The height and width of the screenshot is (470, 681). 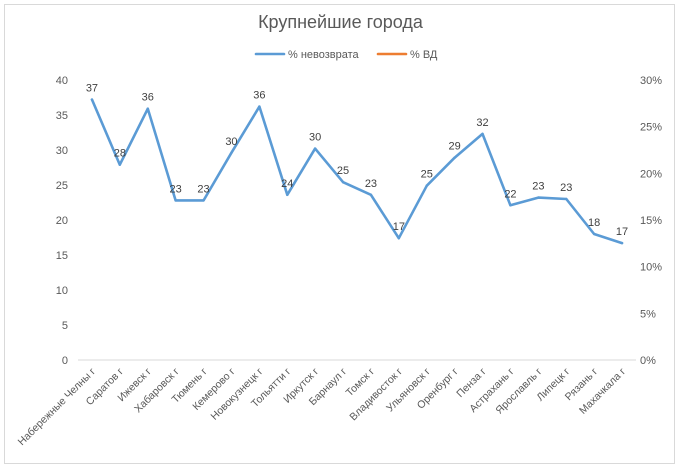 I want to click on x-tick-label: Набережные Челны г, so click(x=57, y=407).